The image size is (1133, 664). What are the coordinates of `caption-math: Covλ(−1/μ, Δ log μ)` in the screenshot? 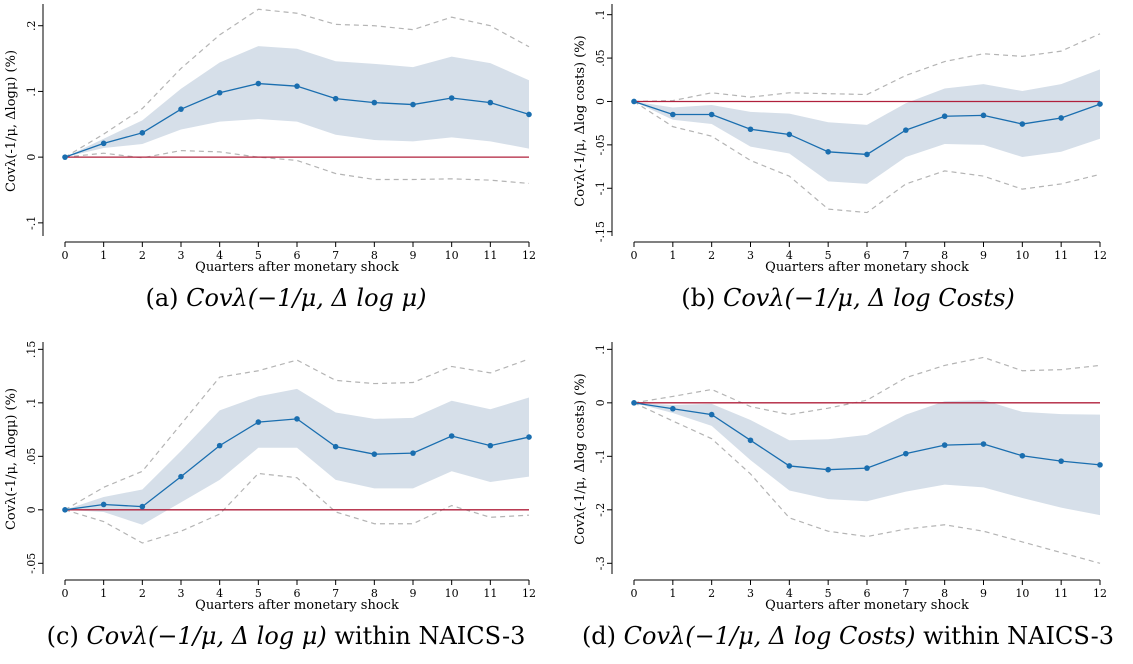 It's located at (206, 636).